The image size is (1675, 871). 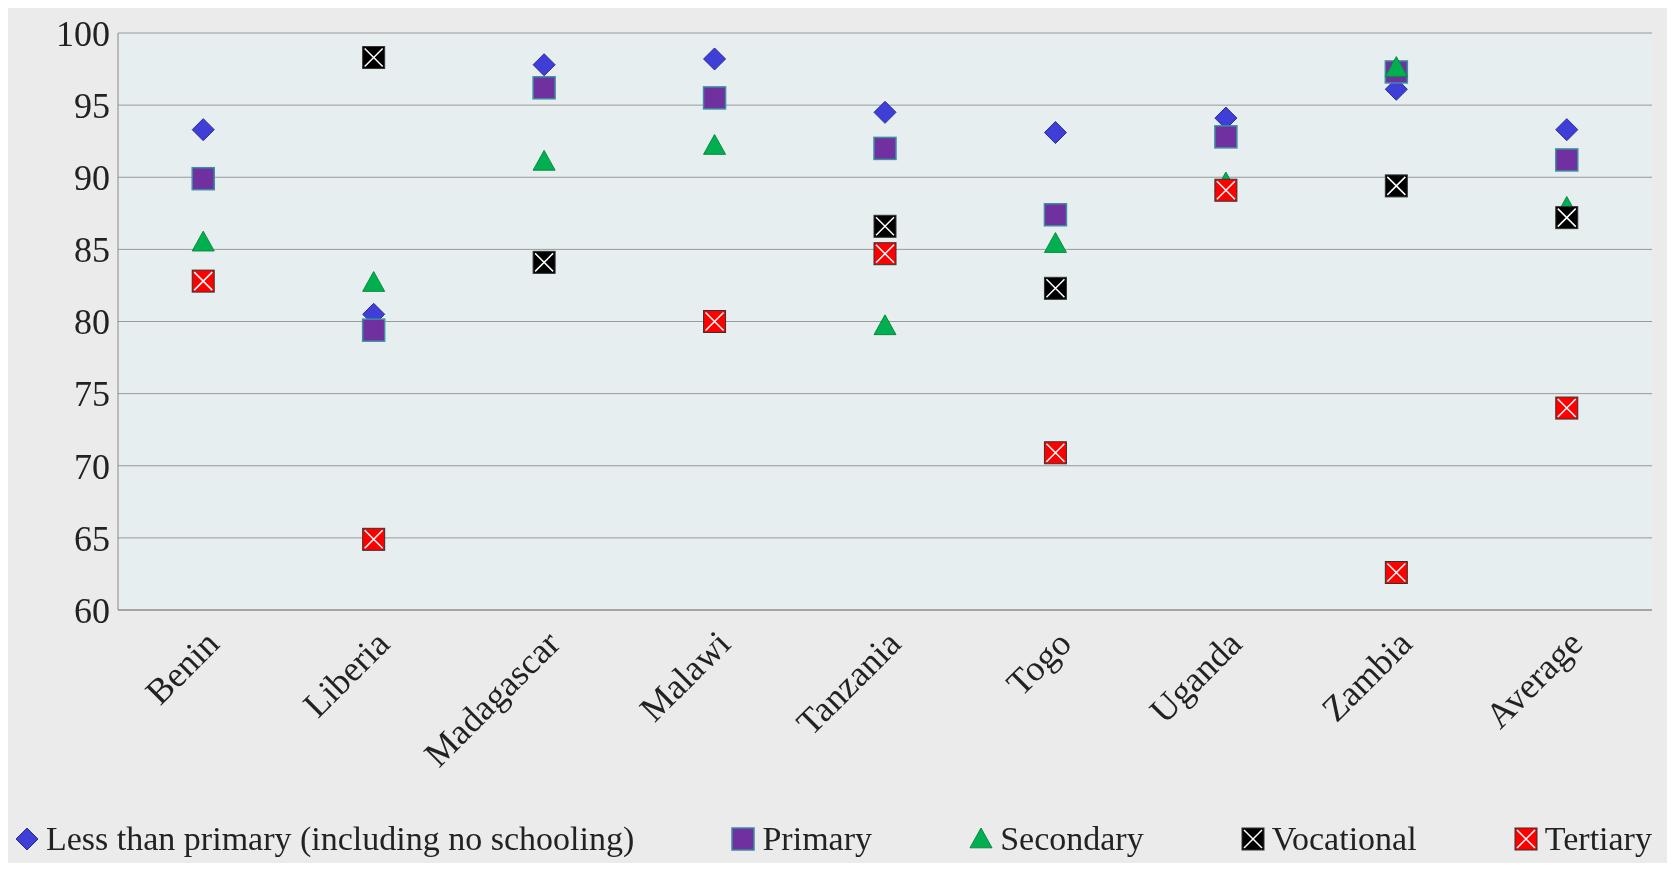 What do you see at coordinates (1344, 839) in the screenshot?
I see `legend-label: Vocational` at bounding box center [1344, 839].